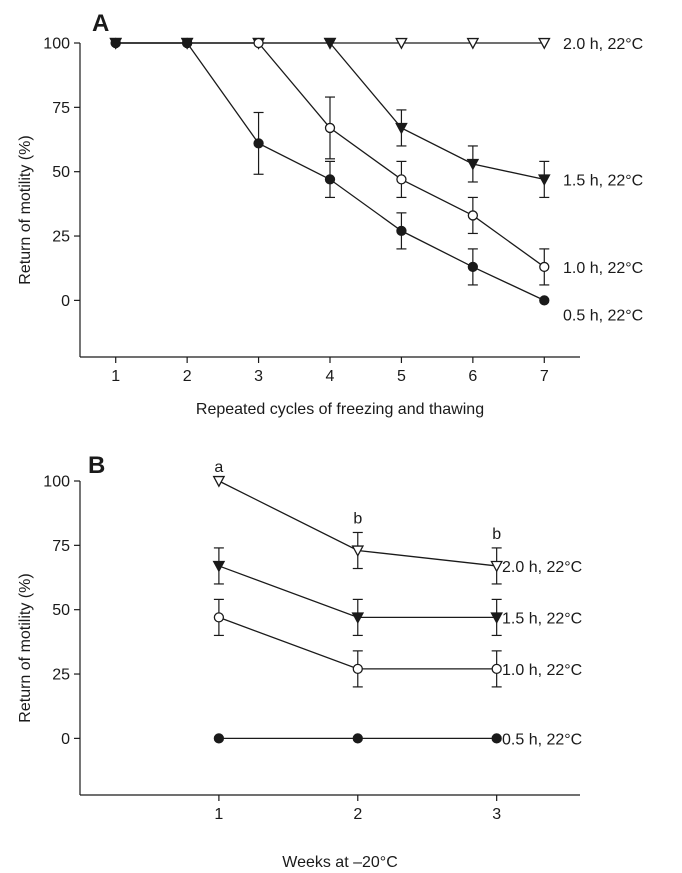  I want to click on x-tick-label: 7, so click(544, 376).